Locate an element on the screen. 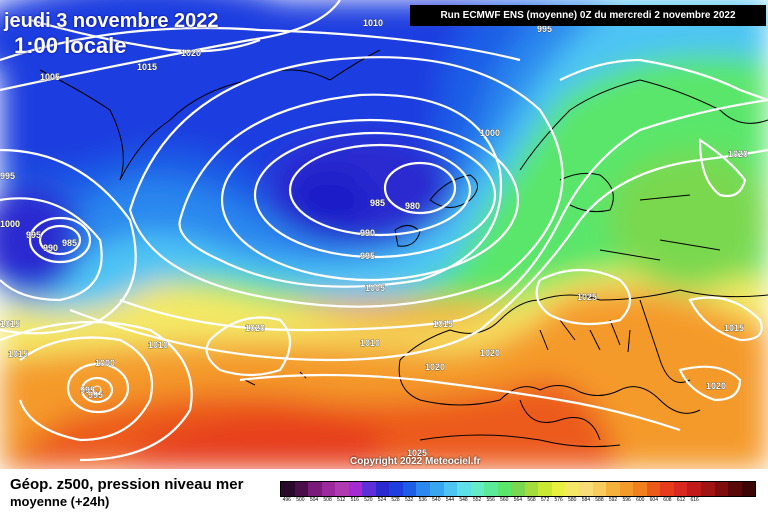  isobar-1020-loop is located at coordinates (722, 167).